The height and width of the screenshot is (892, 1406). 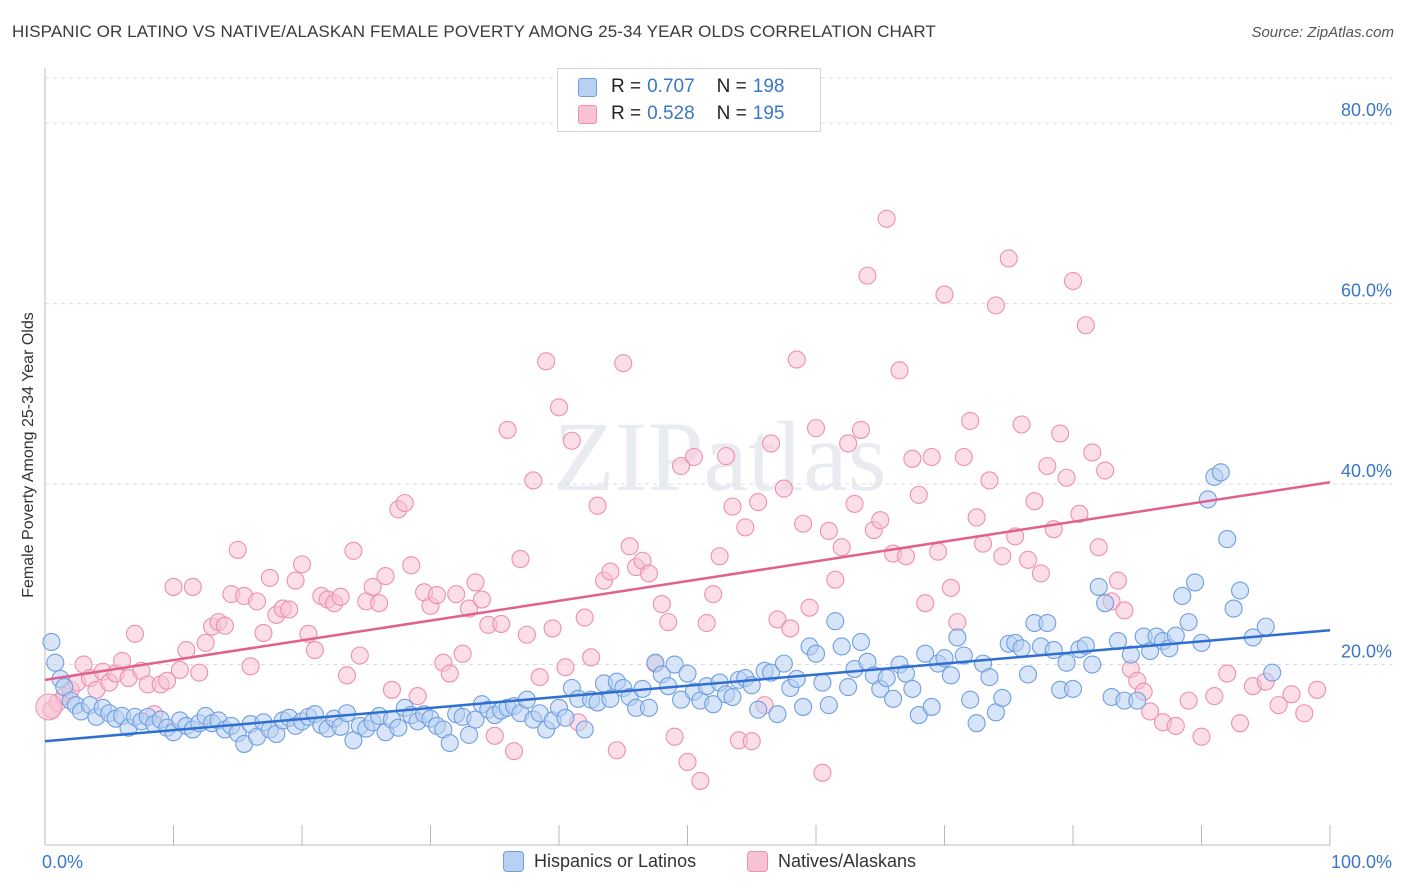 I want to click on legend-label: Natives/Alaskans, so click(x=847, y=861).